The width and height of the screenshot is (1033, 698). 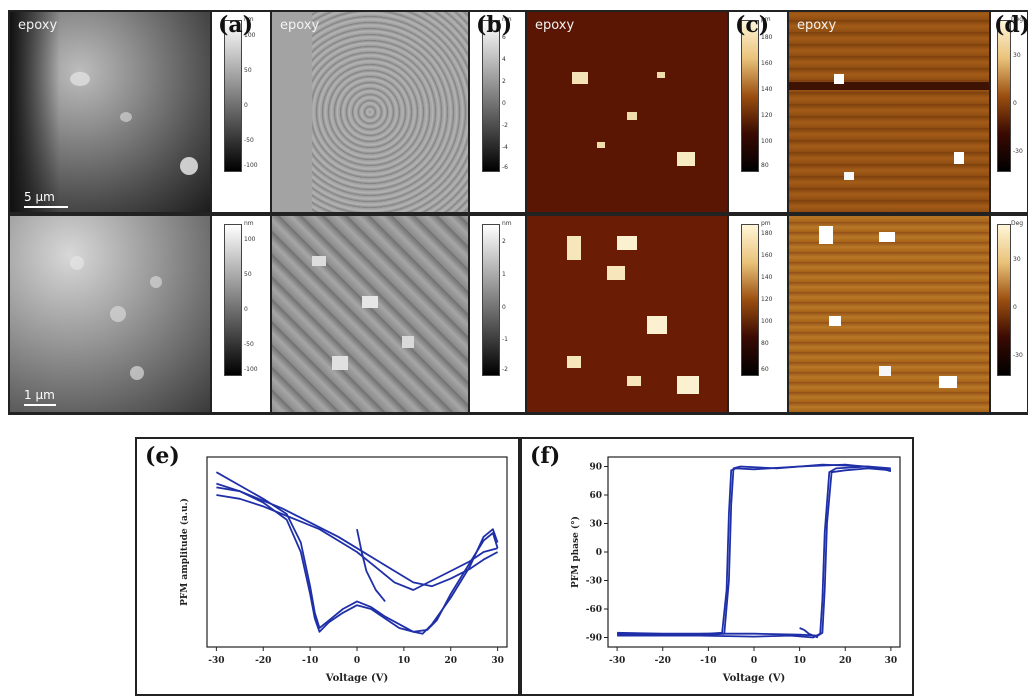 What do you see at coordinates (494, 25) in the screenshot?
I see `panel-label-b: (b)` at bounding box center [494, 25].